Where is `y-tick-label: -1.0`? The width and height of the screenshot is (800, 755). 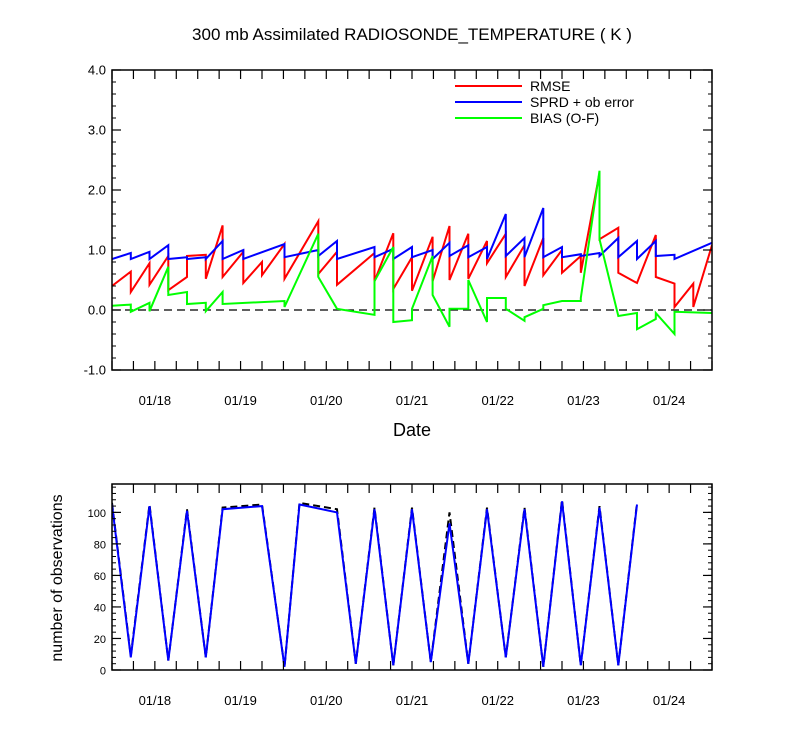
y-tick-label: -1.0 is located at coordinates (95, 370).